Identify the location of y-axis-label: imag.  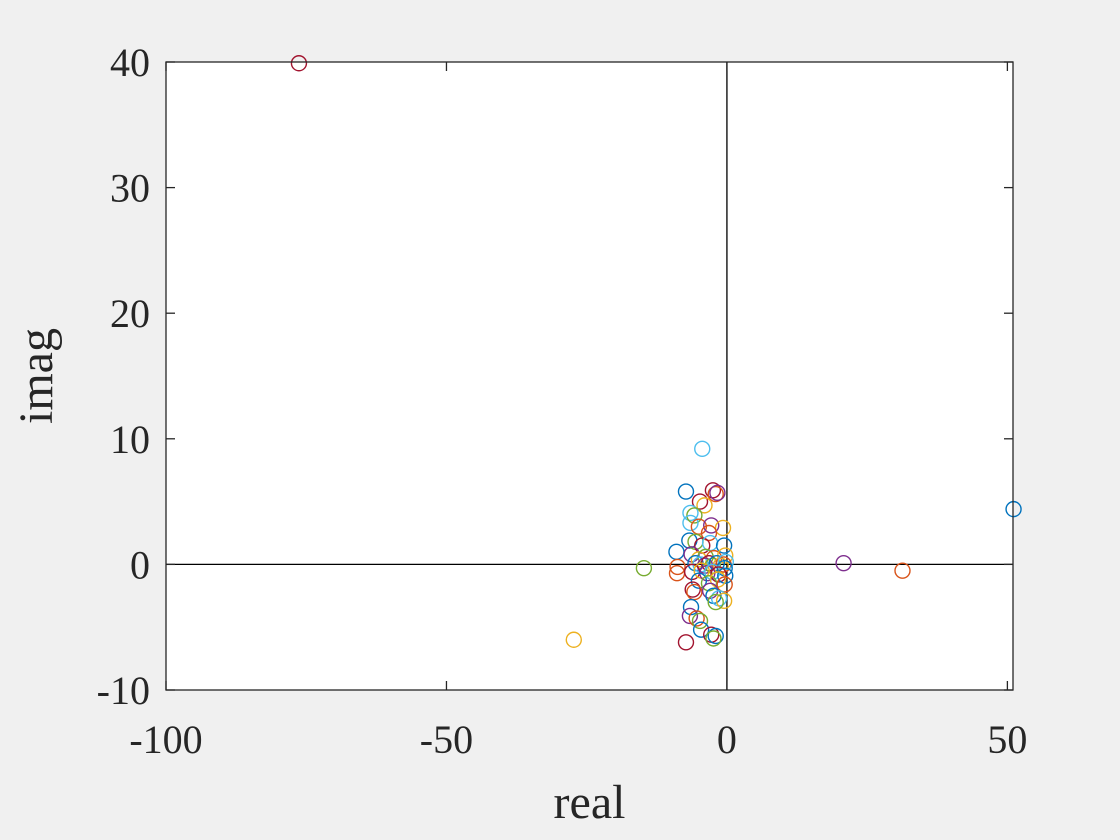
(36, 376).